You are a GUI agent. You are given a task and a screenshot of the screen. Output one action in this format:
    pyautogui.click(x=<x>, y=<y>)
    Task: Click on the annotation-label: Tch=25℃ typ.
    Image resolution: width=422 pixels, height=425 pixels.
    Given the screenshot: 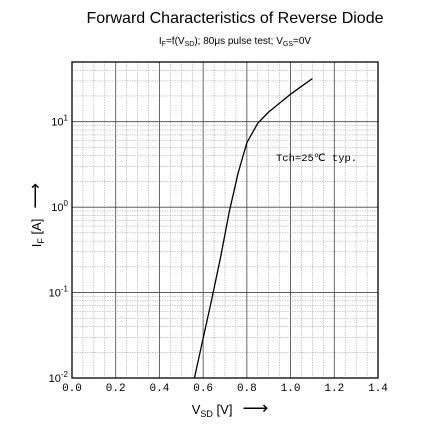 What is the action you would take?
    pyautogui.click(x=316, y=159)
    